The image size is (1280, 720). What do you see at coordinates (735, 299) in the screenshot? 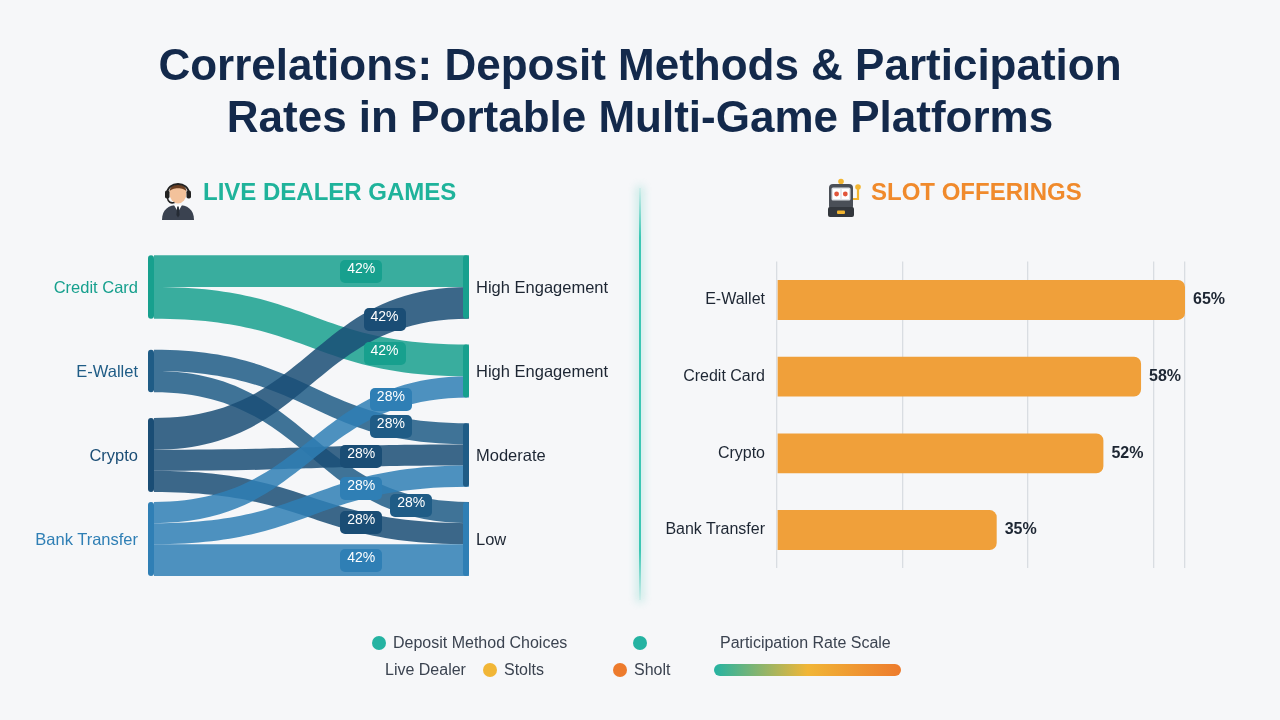
I see `y-tick-label: E-Wallet` at bounding box center [735, 299].